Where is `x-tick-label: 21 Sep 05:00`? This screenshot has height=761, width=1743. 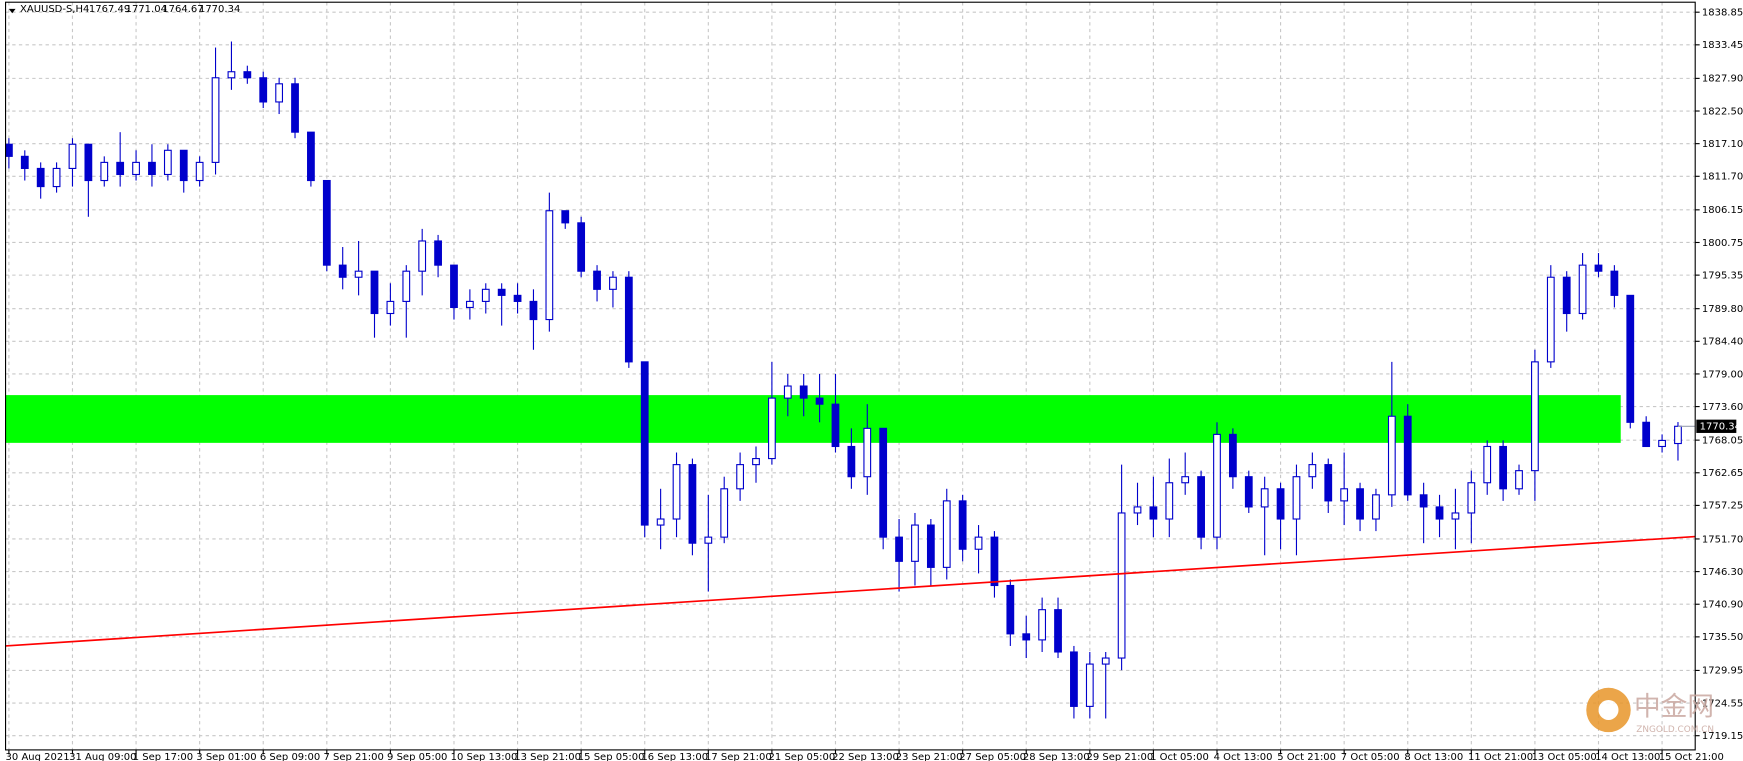
x-tick-label: 21 Sep 05:00 is located at coordinates (802, 756).